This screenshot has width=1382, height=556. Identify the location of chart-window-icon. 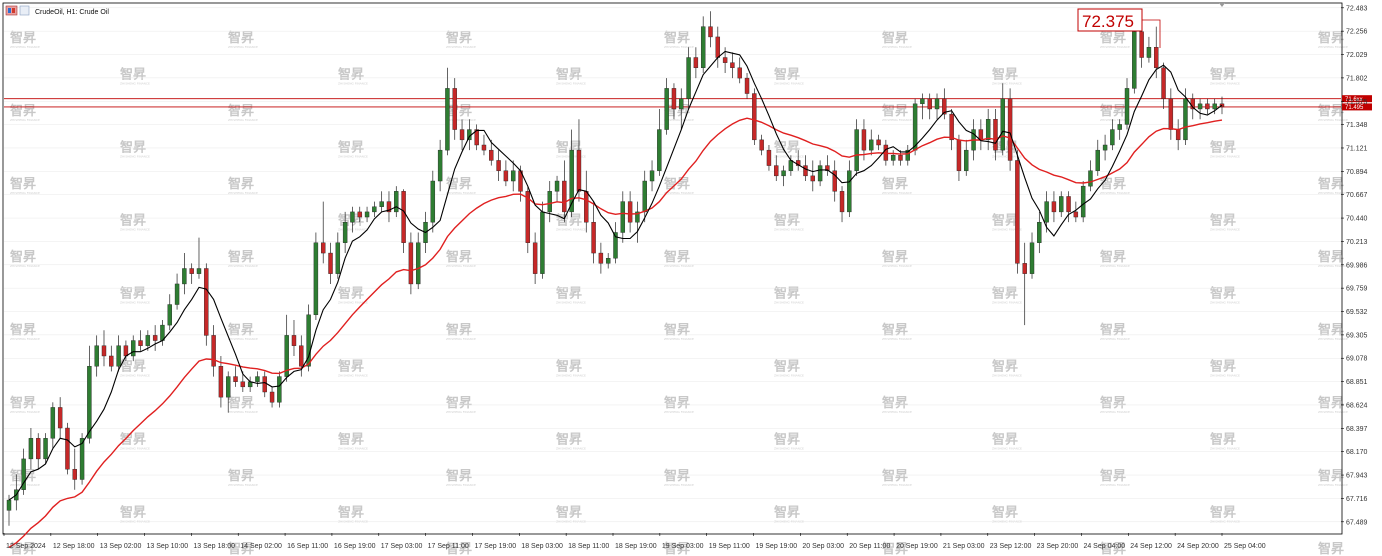
(11, 10).